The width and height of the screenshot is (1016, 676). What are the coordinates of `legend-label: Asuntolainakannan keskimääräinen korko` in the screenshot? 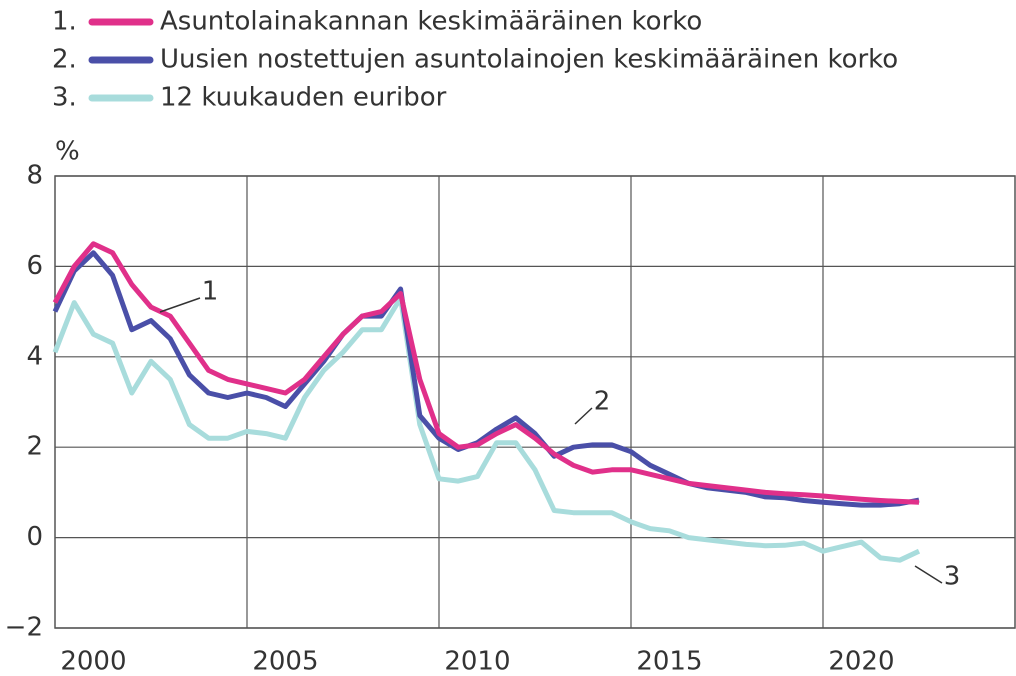 It's located at (431, 22).